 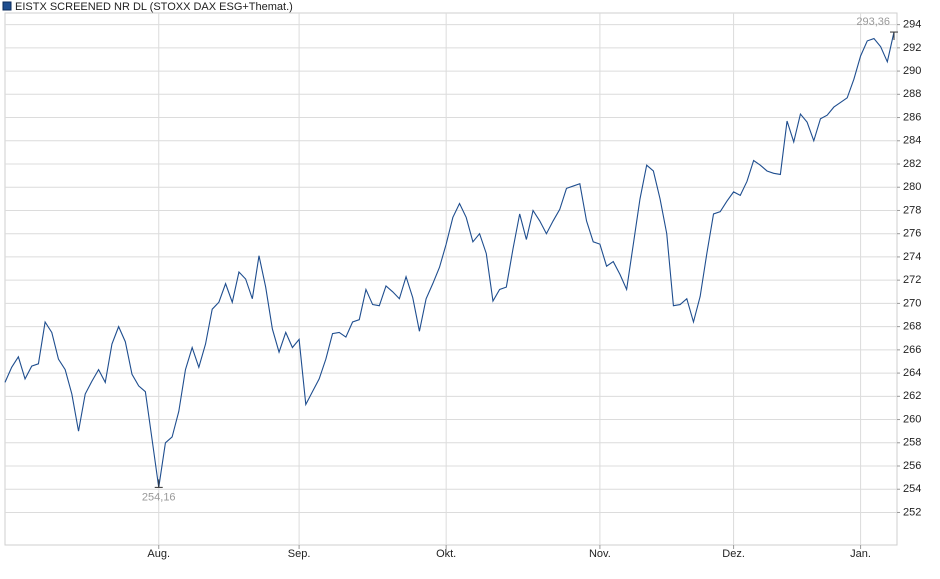 I want to click on y-tick-label: 286, so click(x=912, y=117).